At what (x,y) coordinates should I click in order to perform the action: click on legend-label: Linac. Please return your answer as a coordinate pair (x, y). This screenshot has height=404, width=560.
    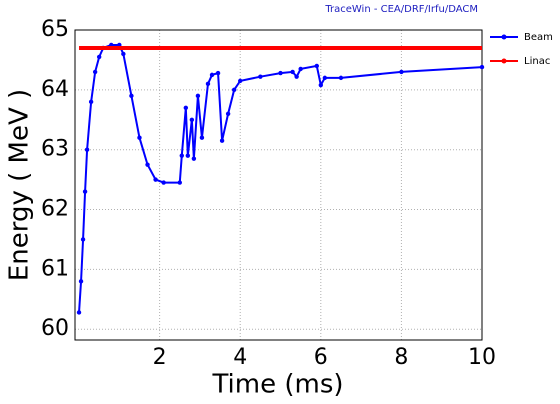
    Looking at the image, I should click on (537, 61).